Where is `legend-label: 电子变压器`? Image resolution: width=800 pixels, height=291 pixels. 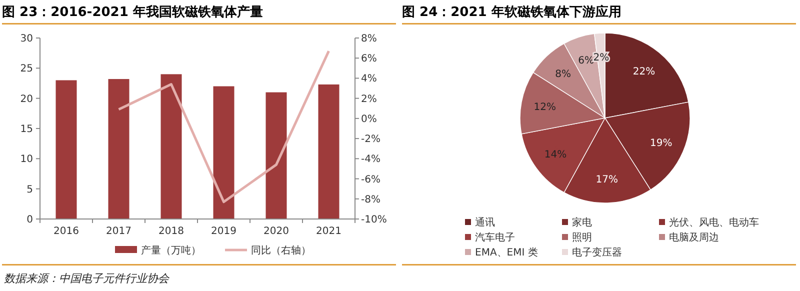
legend-label: 电子变压器 is located at coordinates (597, 252).